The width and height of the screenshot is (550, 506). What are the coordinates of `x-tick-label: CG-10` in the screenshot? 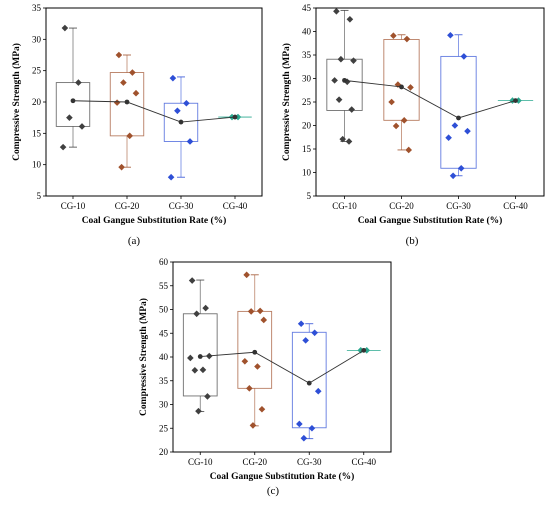 It's located at (73, 206).